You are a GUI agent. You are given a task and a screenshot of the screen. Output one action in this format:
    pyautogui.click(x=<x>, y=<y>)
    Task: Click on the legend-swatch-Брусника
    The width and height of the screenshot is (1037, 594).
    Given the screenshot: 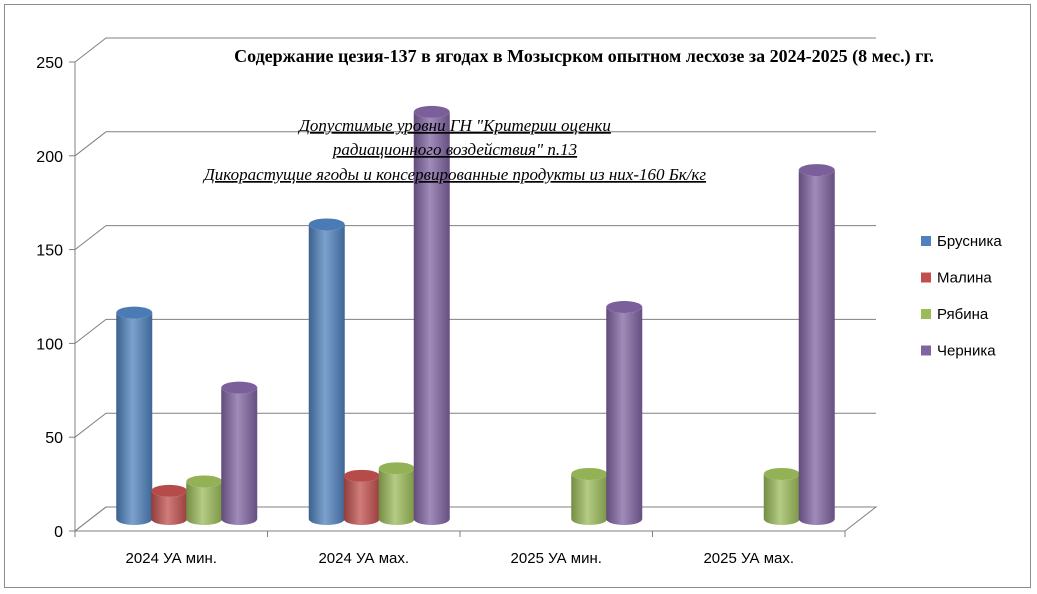 What is the action you would take?
    pyautogui.click(x=926, y=241)
    